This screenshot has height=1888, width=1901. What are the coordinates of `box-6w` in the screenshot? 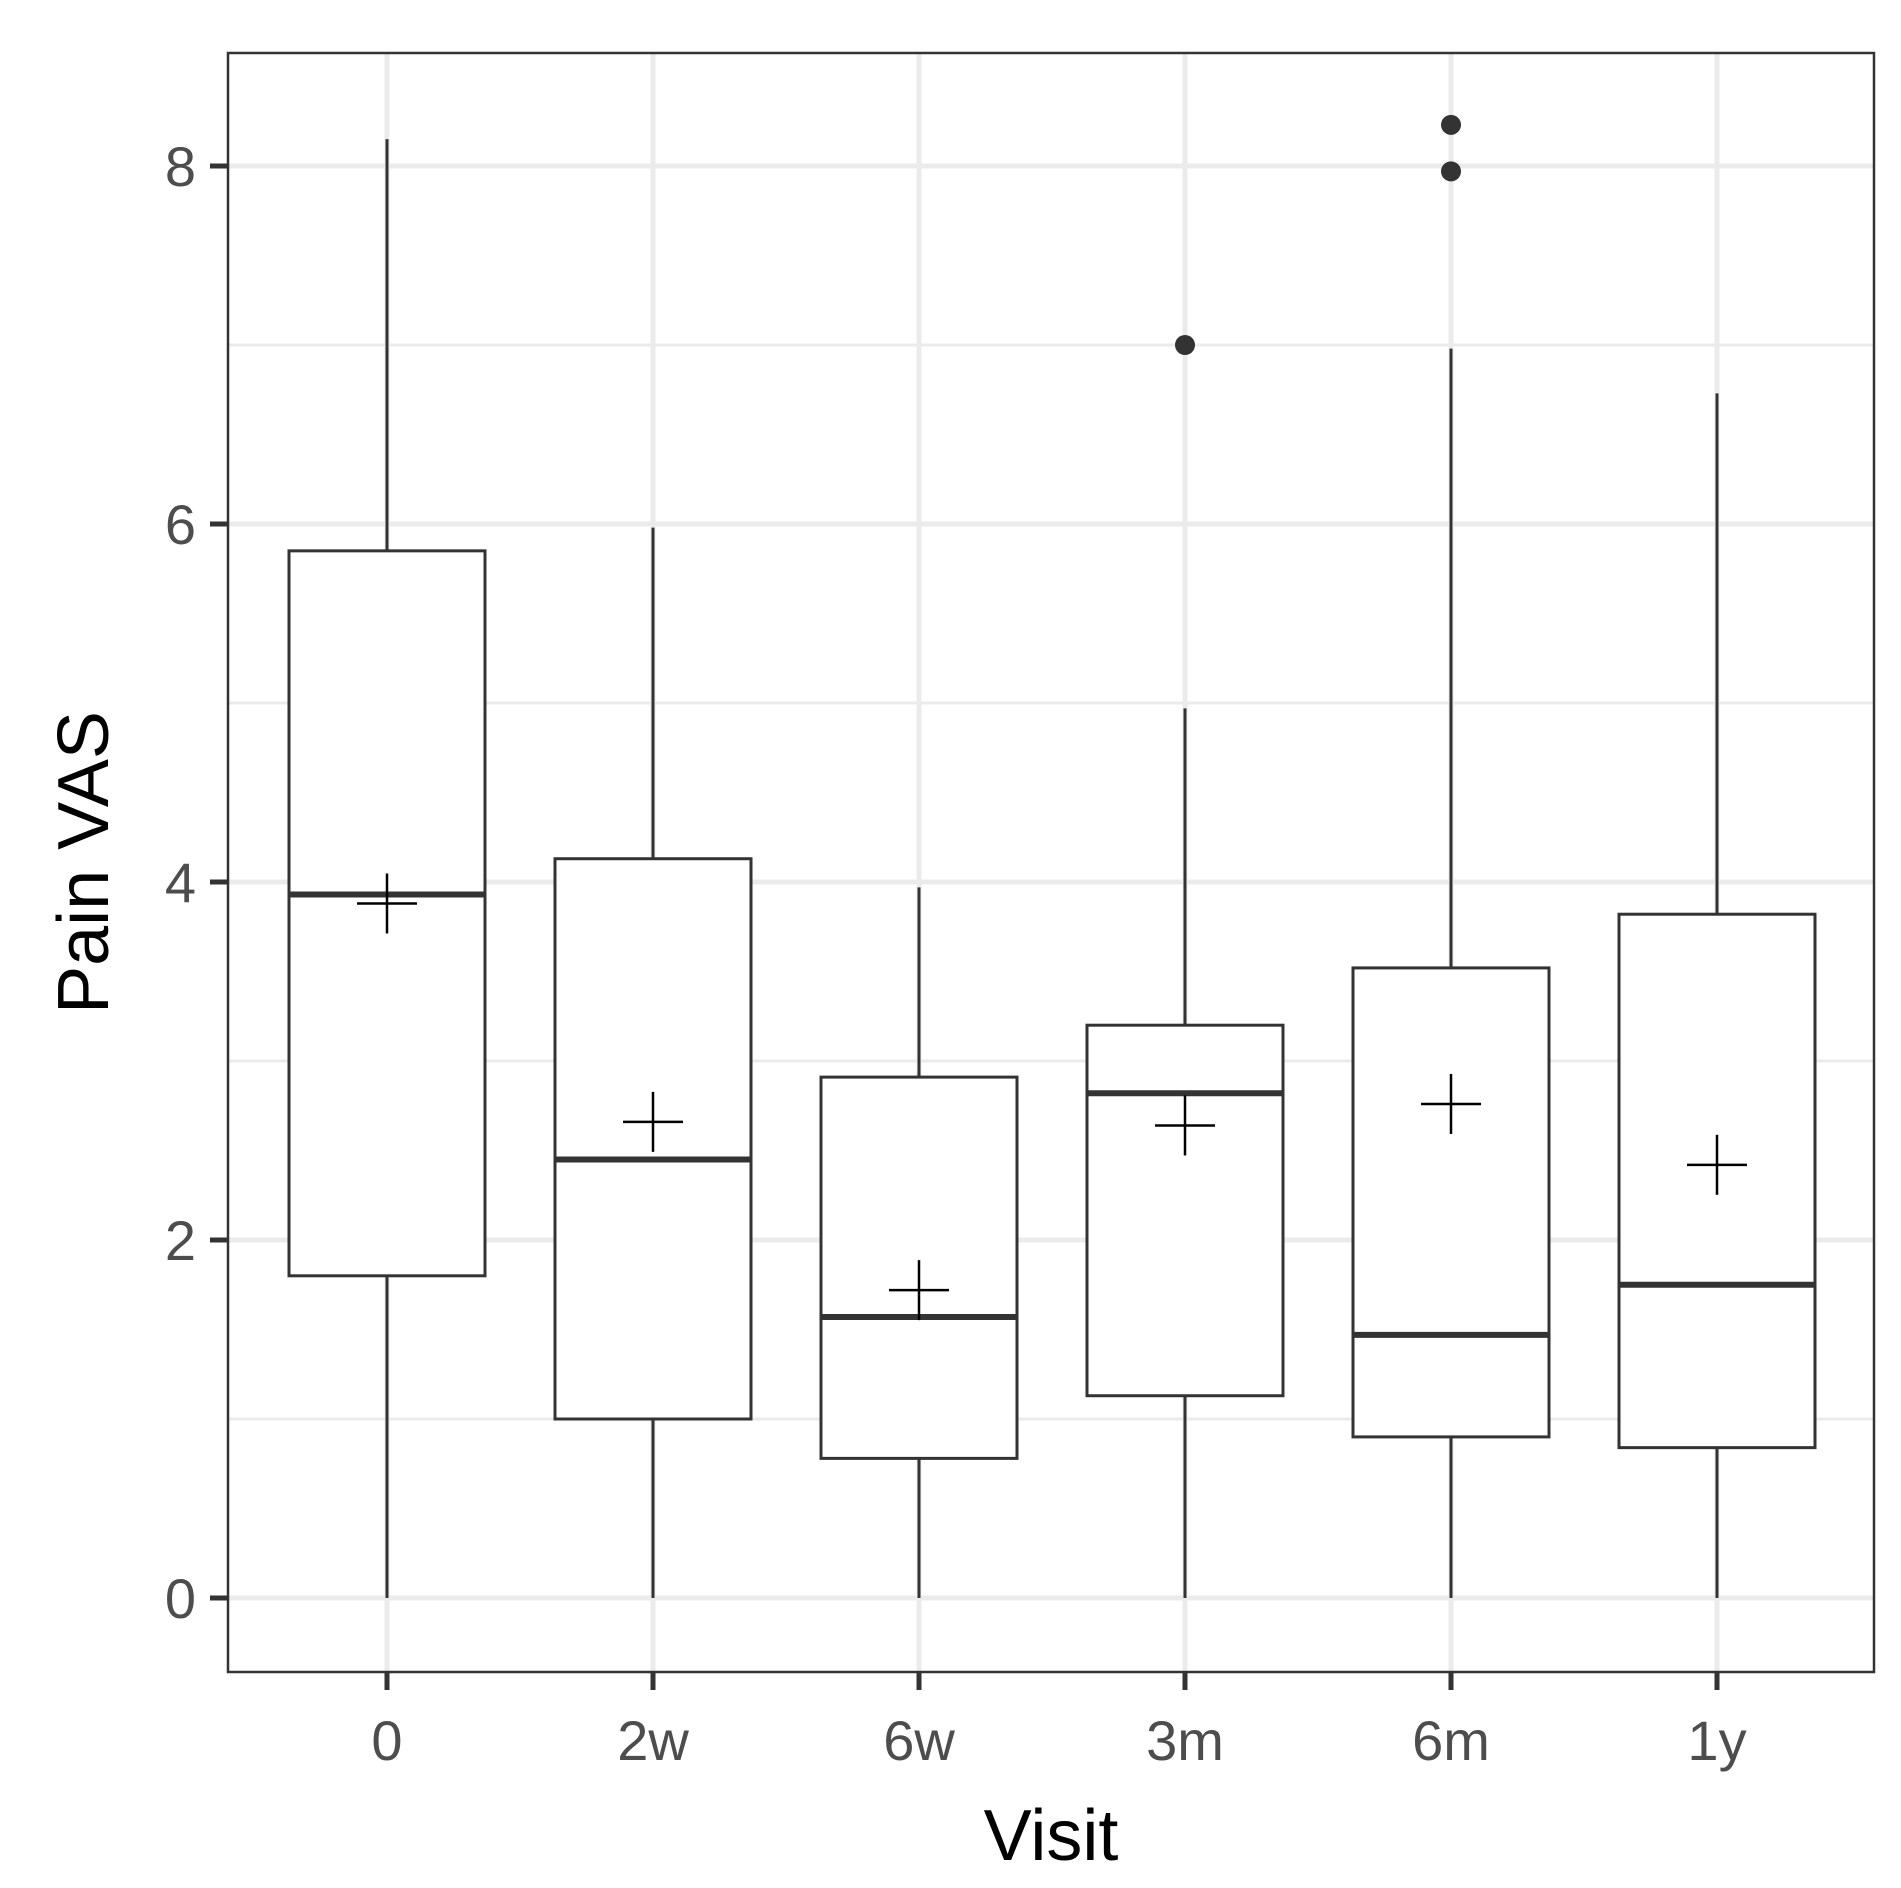 It's located at (919, 1242).